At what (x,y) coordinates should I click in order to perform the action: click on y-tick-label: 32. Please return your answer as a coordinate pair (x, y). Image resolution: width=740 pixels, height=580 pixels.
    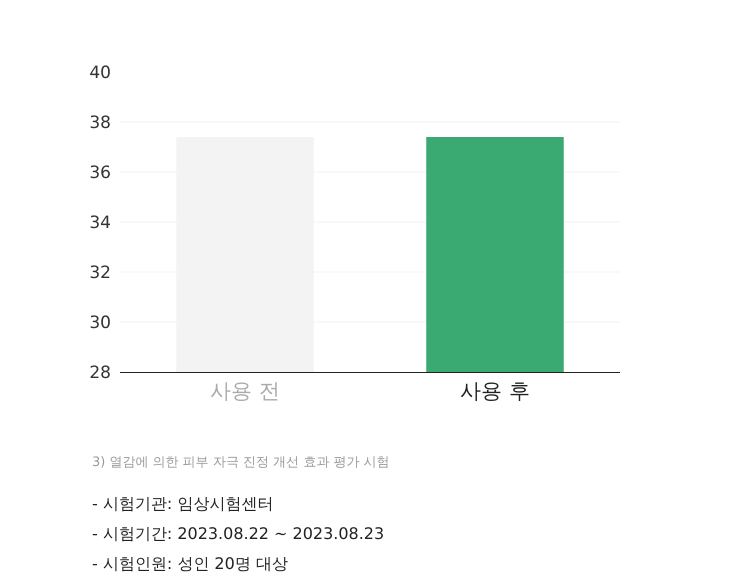
    Looking at the image, I should click on (100, 272).